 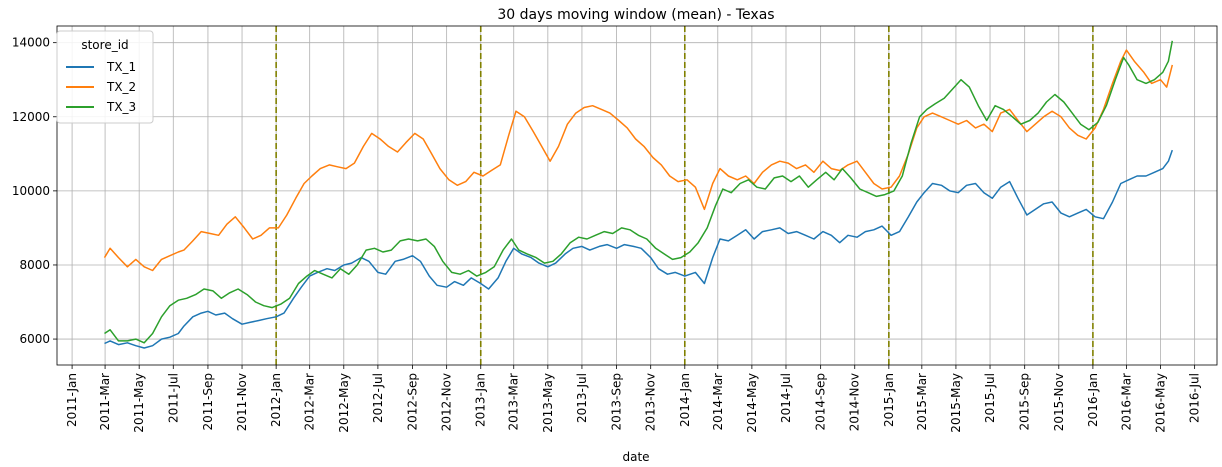 What do you see at coordinates (855, 402) in the screenshot?
I see `x-tick-label: 2014-Nov` at bounding box center [855, 402].